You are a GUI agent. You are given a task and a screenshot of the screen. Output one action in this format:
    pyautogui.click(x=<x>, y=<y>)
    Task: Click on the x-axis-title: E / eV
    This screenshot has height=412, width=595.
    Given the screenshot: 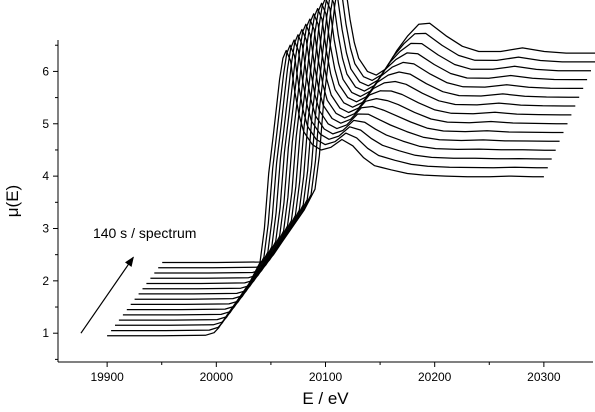 What is the action you would take?
    pyautogui.click(x=325, y=398)
    